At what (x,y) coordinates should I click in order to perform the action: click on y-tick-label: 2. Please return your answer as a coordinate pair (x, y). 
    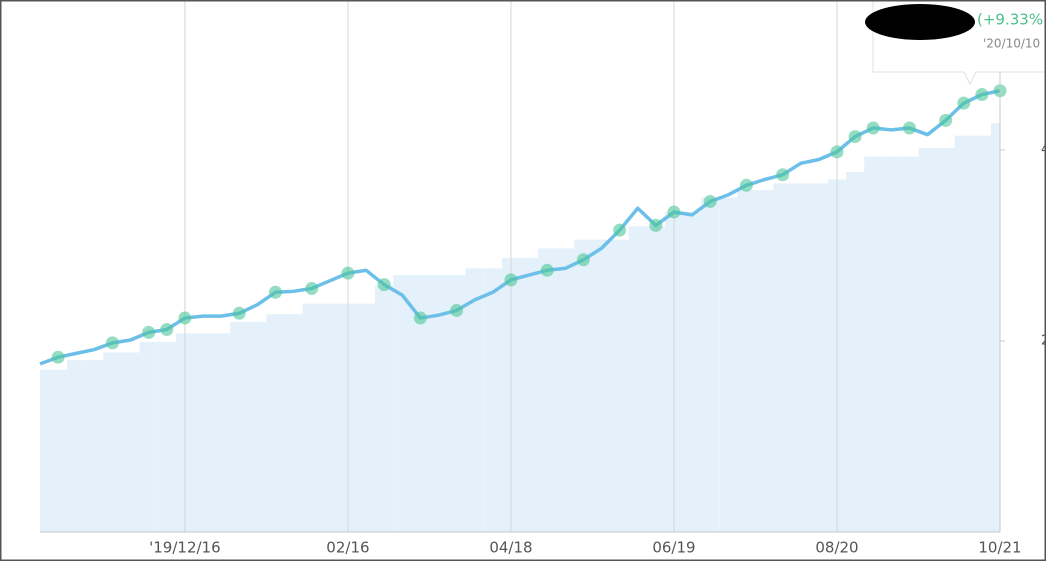
    Looking at the image, I should click on (1043, 340).